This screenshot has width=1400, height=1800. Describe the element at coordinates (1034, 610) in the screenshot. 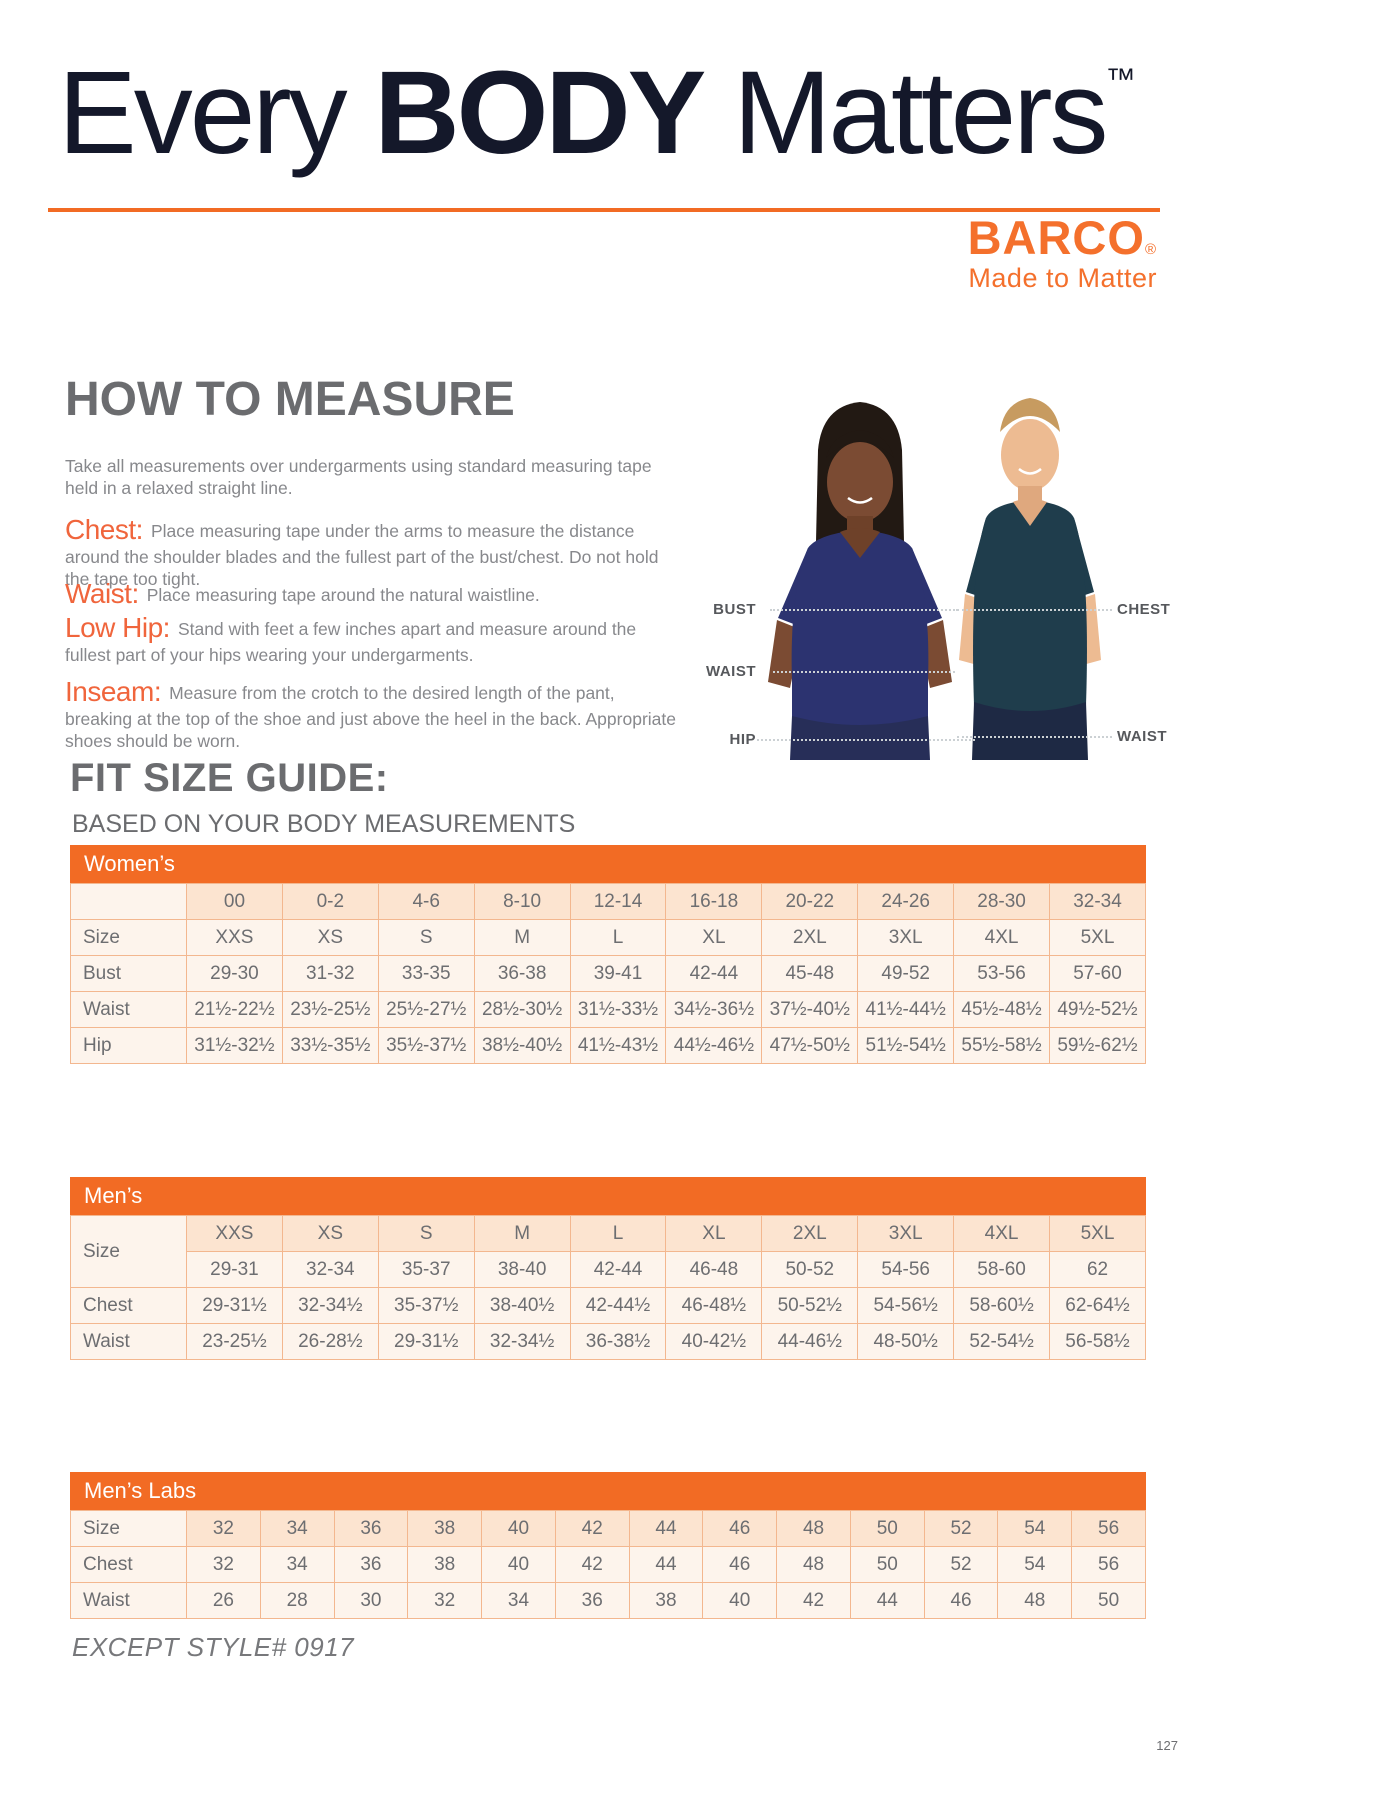

I see `chest-measure-line` at that location.